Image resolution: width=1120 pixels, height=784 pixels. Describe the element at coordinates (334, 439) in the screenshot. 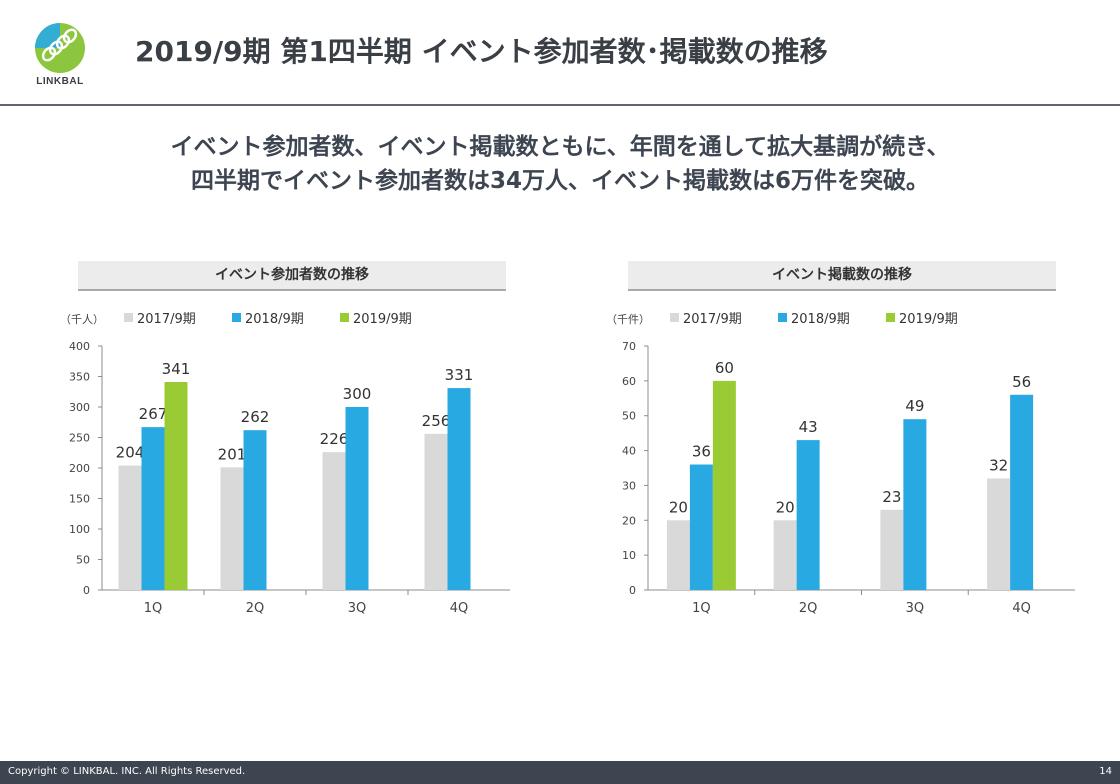

I see `data-label: 226` at that location.